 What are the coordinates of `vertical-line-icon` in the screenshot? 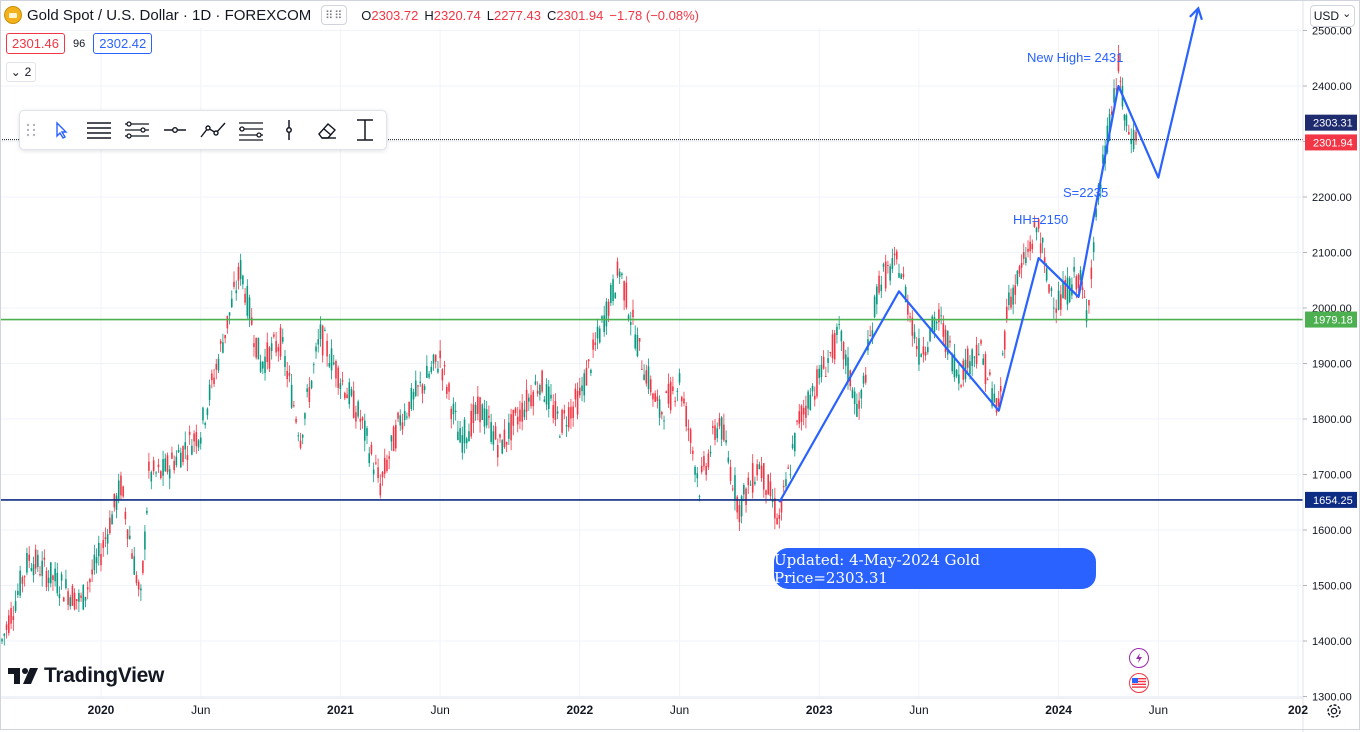 It's located at (289, 130).